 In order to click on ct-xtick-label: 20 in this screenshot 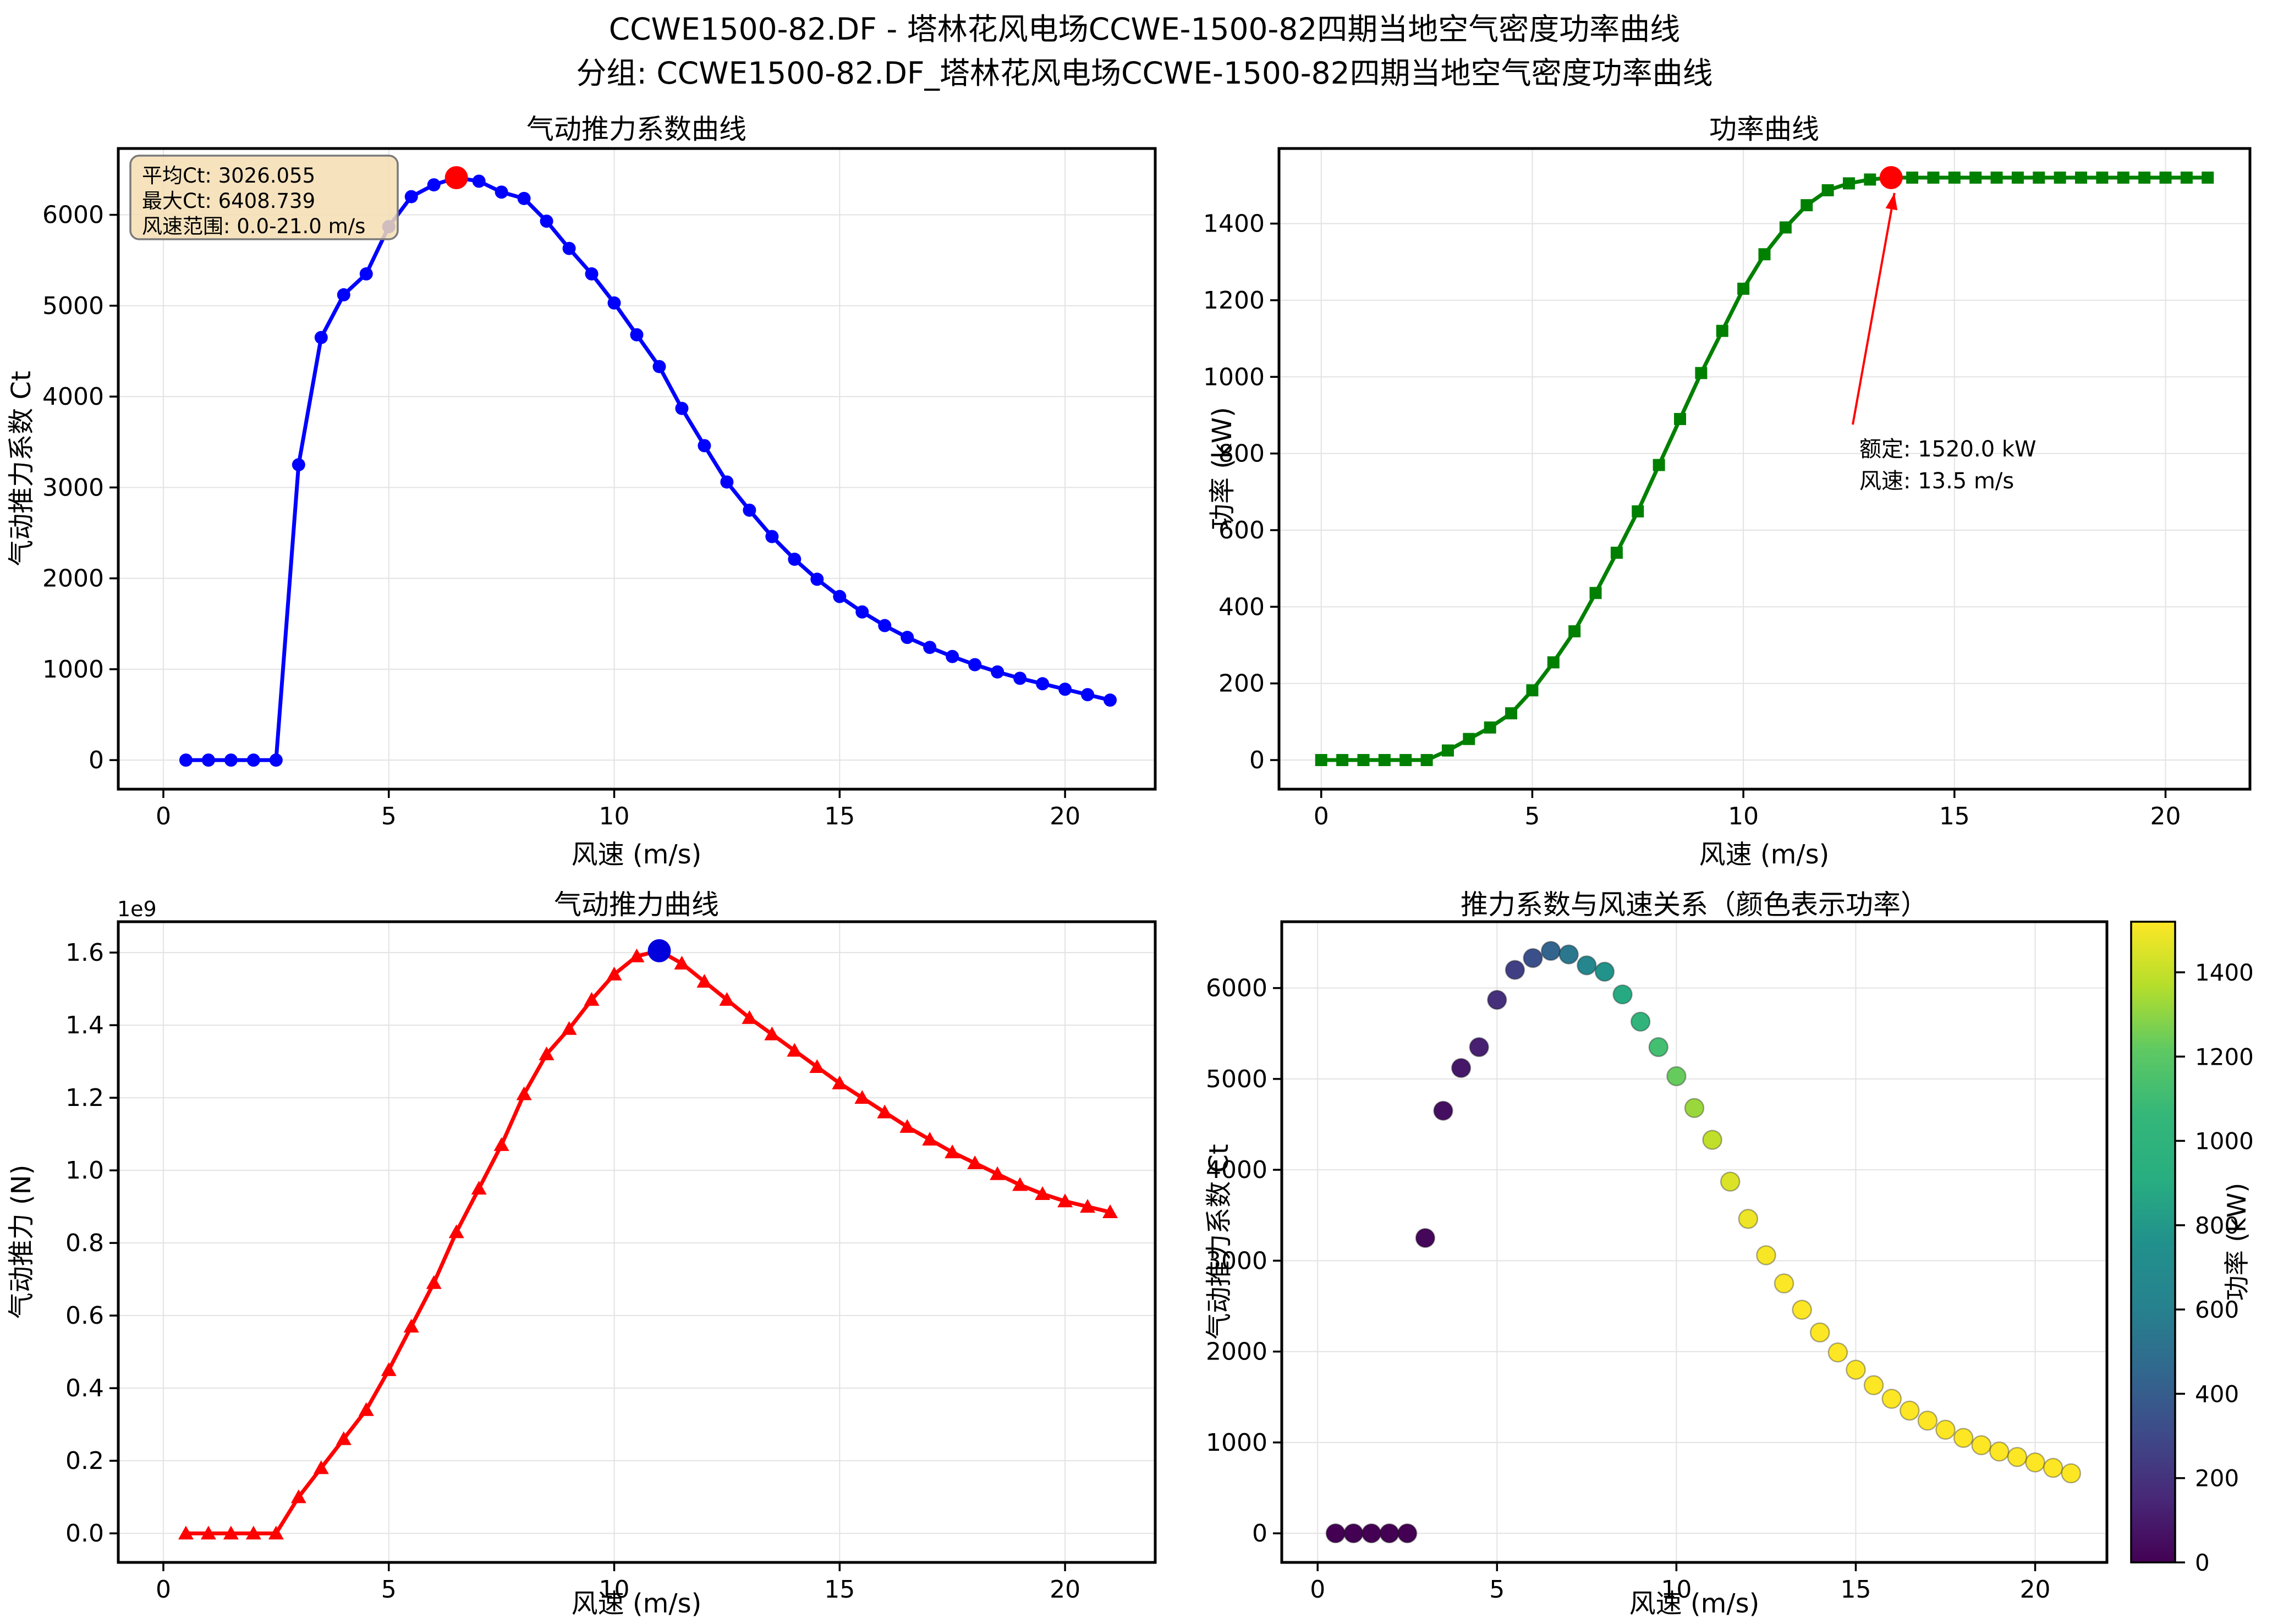, I will do `click(1065, 816)`.